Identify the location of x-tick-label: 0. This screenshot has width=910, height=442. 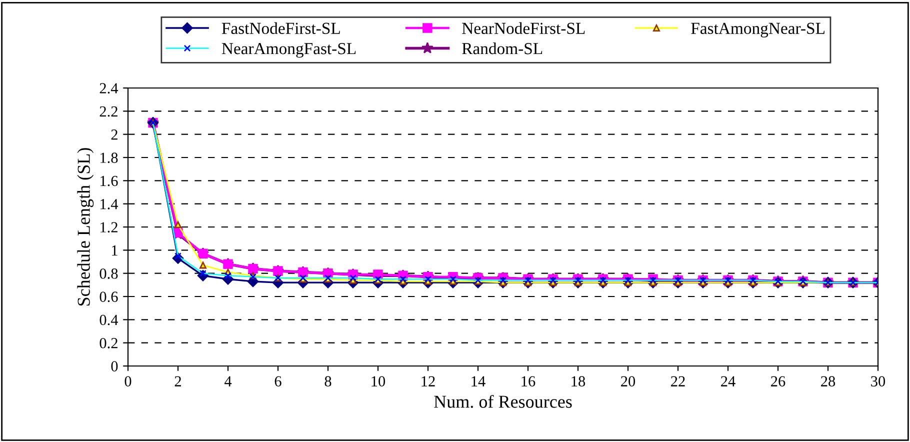
(128, 381).